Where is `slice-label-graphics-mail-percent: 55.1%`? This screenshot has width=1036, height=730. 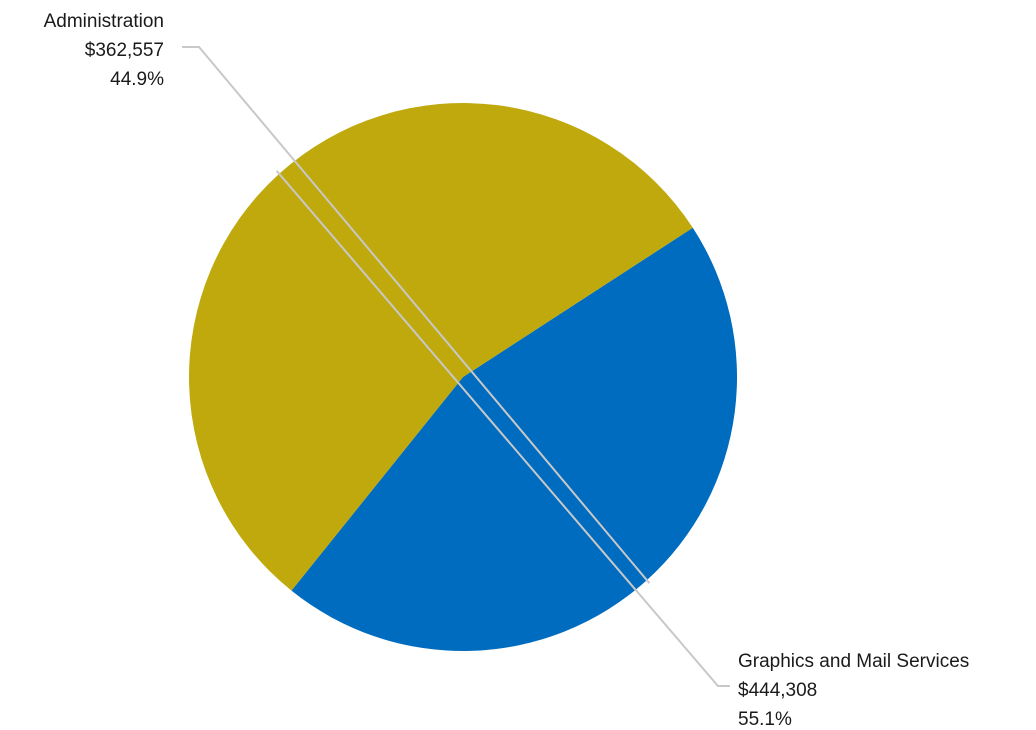
slice-label-graphics-mail-percent: 55.1% is located at coordinates (765, 719).